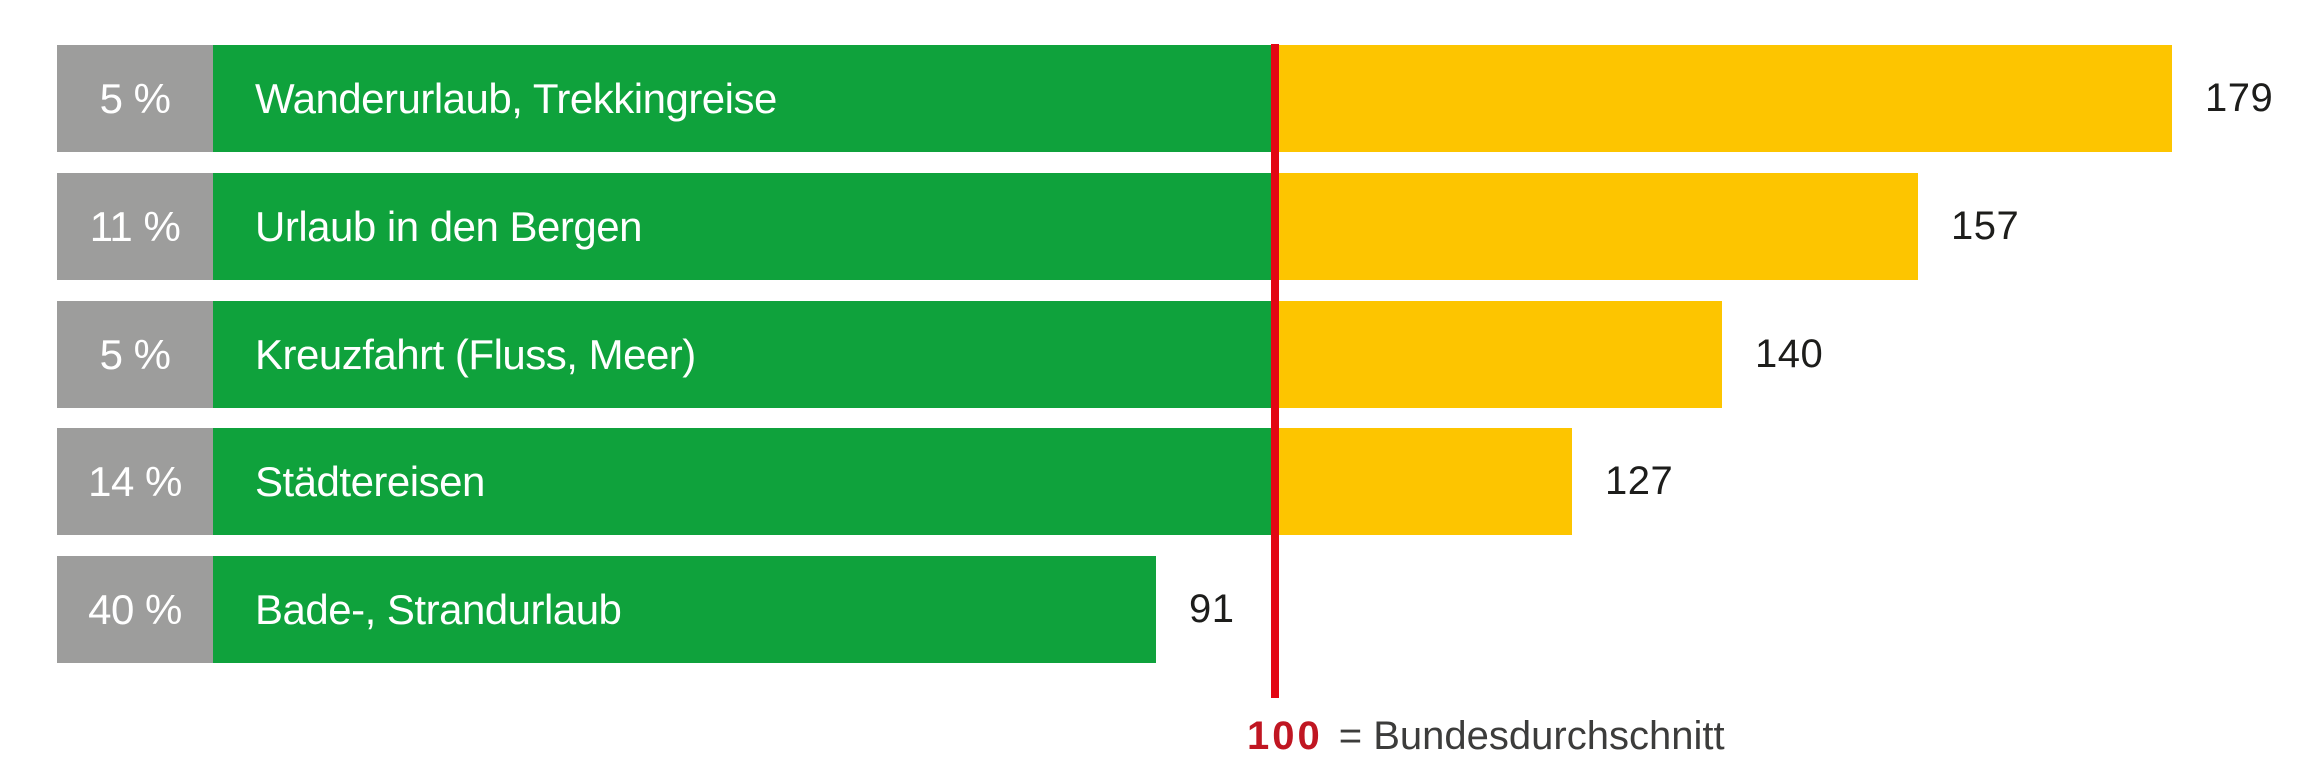  Describe the element at coordinates (1985, 226) in the screenshot. I see `value-label: 157` at that location.